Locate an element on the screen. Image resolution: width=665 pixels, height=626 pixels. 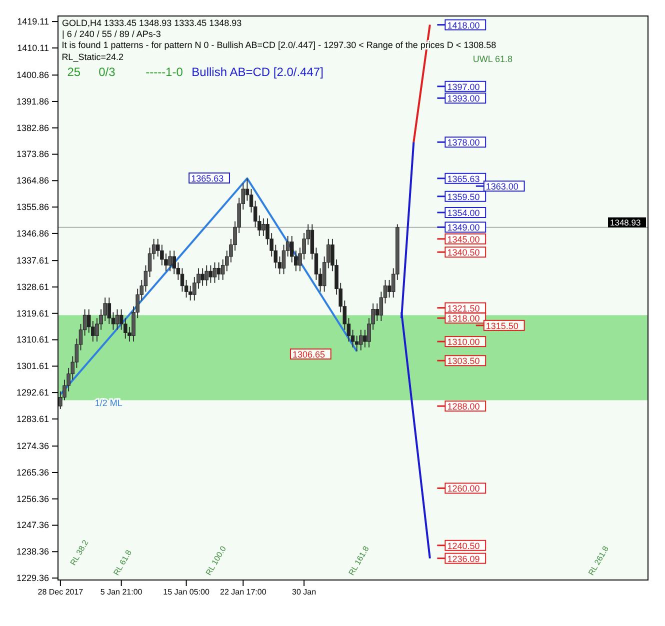
annotation: 0/3 is located at coordinates (107, 72).